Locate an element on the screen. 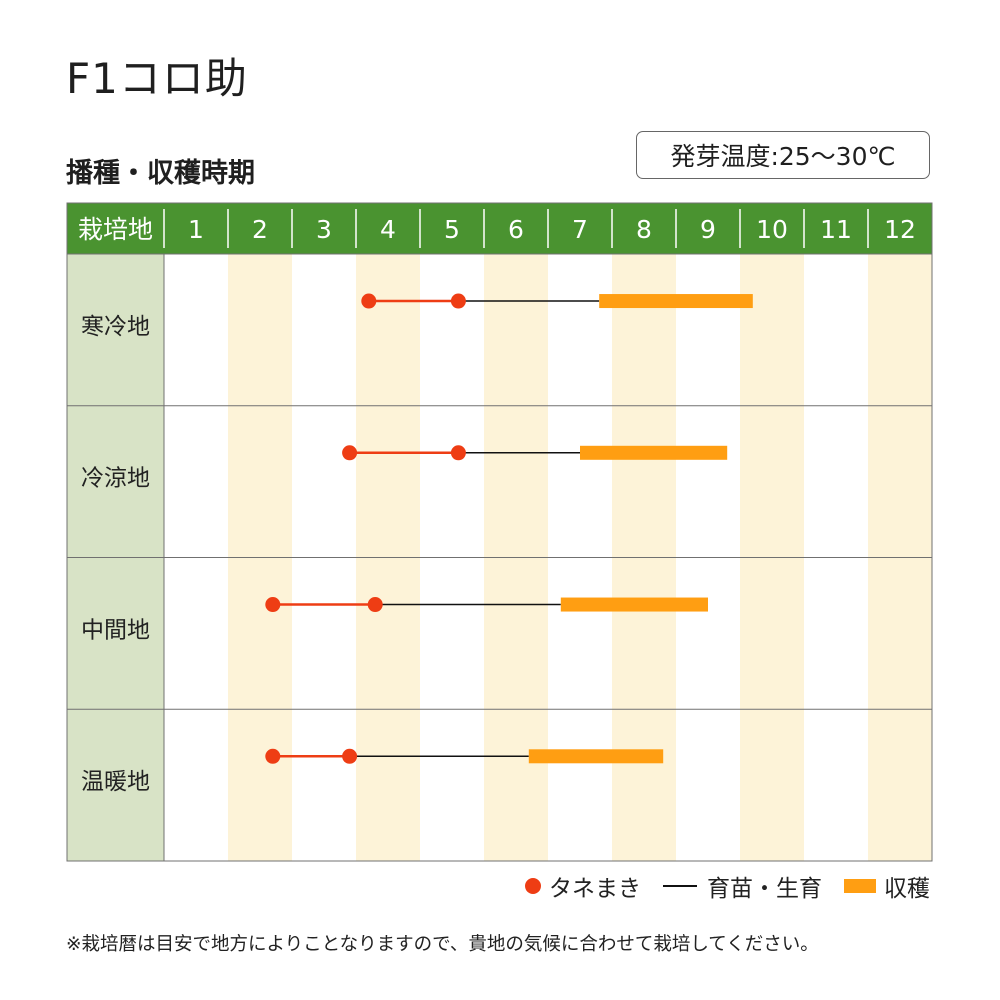 The height and width of the screenshot is (1000, 1000). month-tick-label: 11 is located at coordinates (836, 229).